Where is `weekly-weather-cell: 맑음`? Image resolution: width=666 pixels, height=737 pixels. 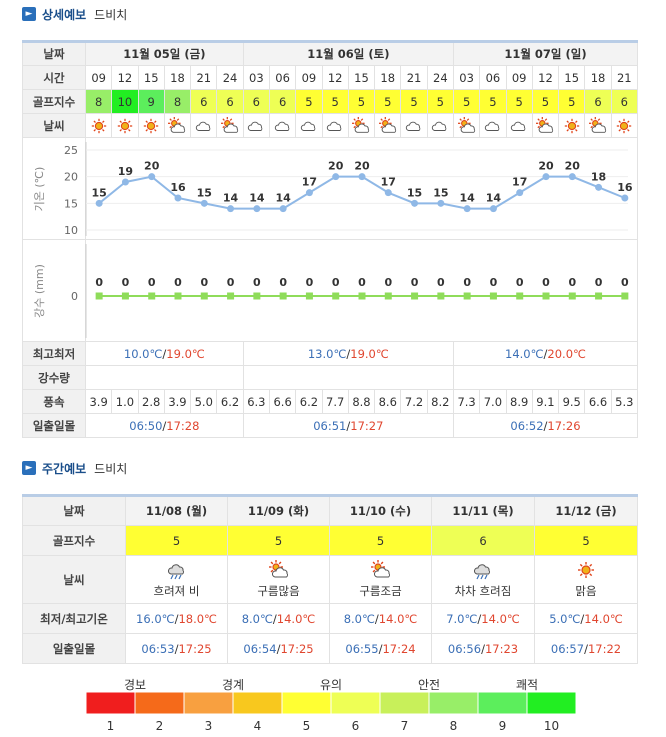 weekly-weather-cell: 맑음 is located at coordinates (586, 579).